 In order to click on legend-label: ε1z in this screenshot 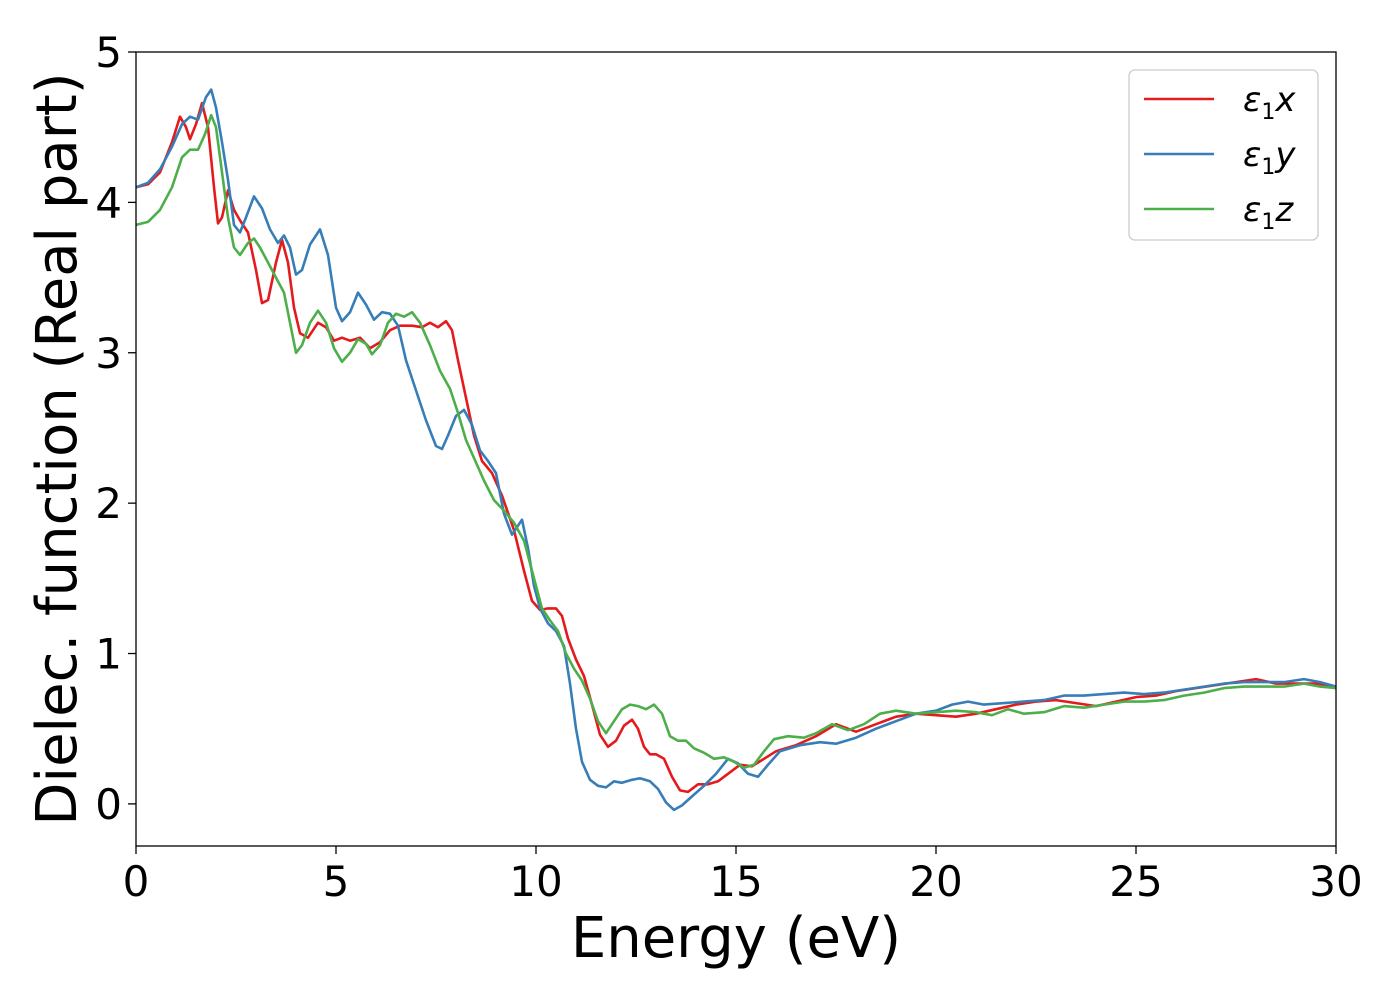, I will do `click(1268, 212)`.